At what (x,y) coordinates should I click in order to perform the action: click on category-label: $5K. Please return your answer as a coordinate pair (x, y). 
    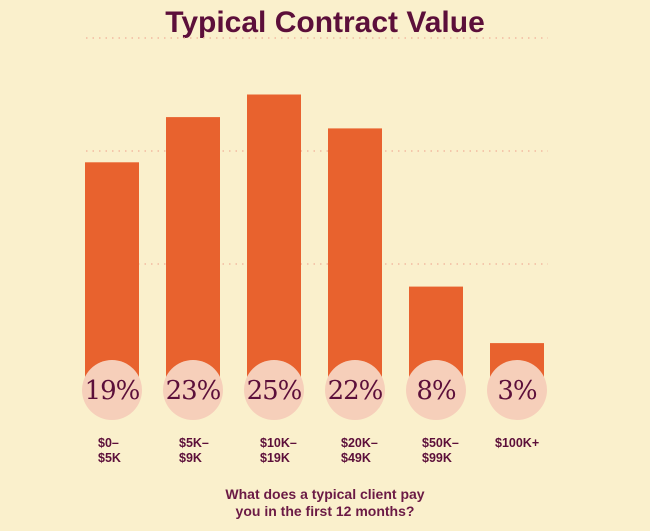
    Looking at the image, I should click on (109, 458).